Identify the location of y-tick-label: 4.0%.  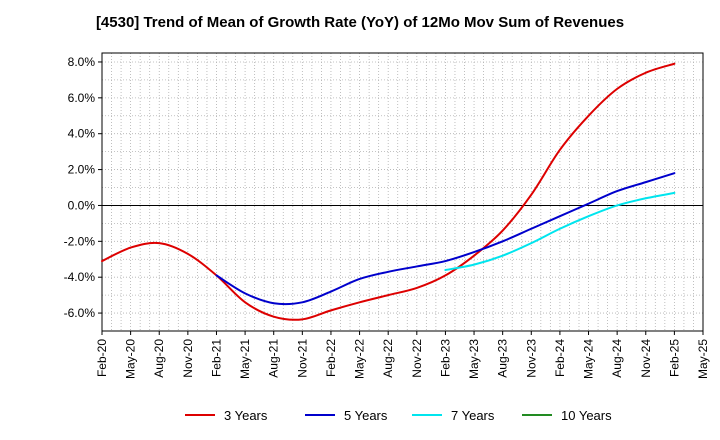
(82, 134).